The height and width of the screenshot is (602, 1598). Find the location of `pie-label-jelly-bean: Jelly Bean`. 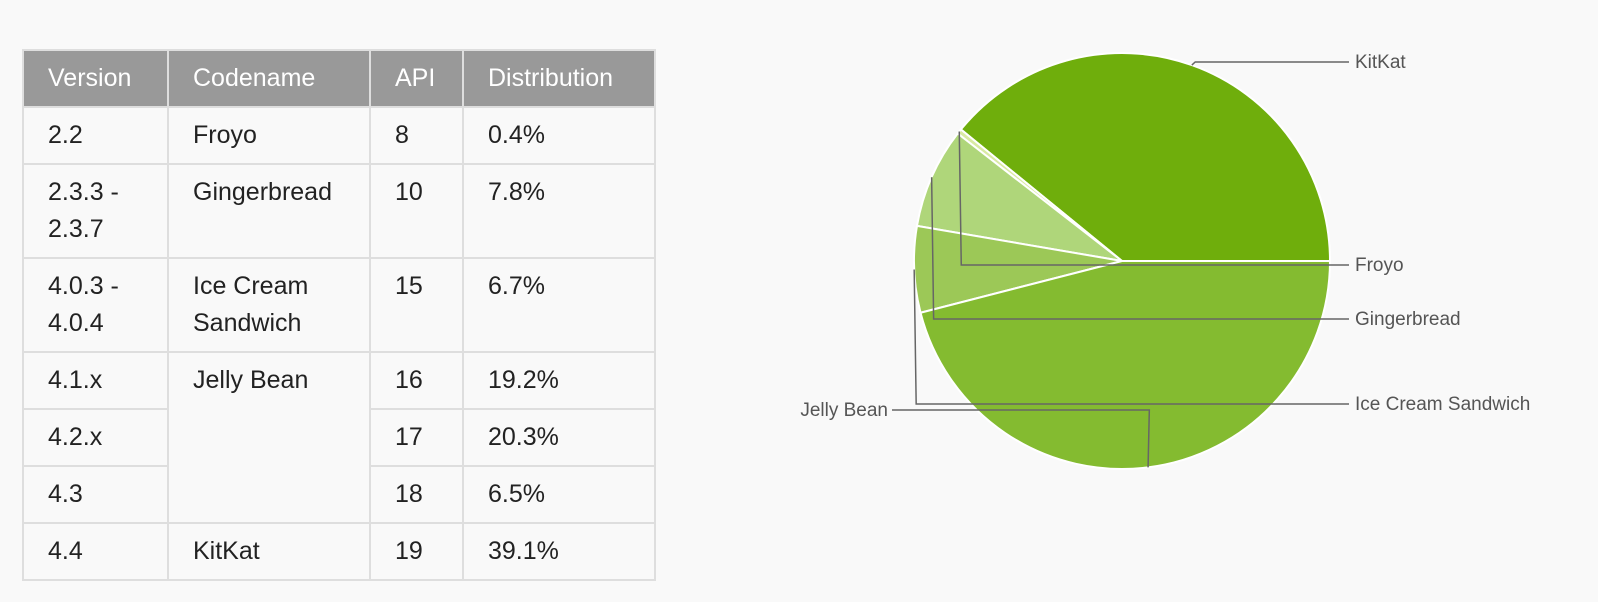

pie-label-jelly-bean: Jelly Bean is located at coordinates (844, 410).